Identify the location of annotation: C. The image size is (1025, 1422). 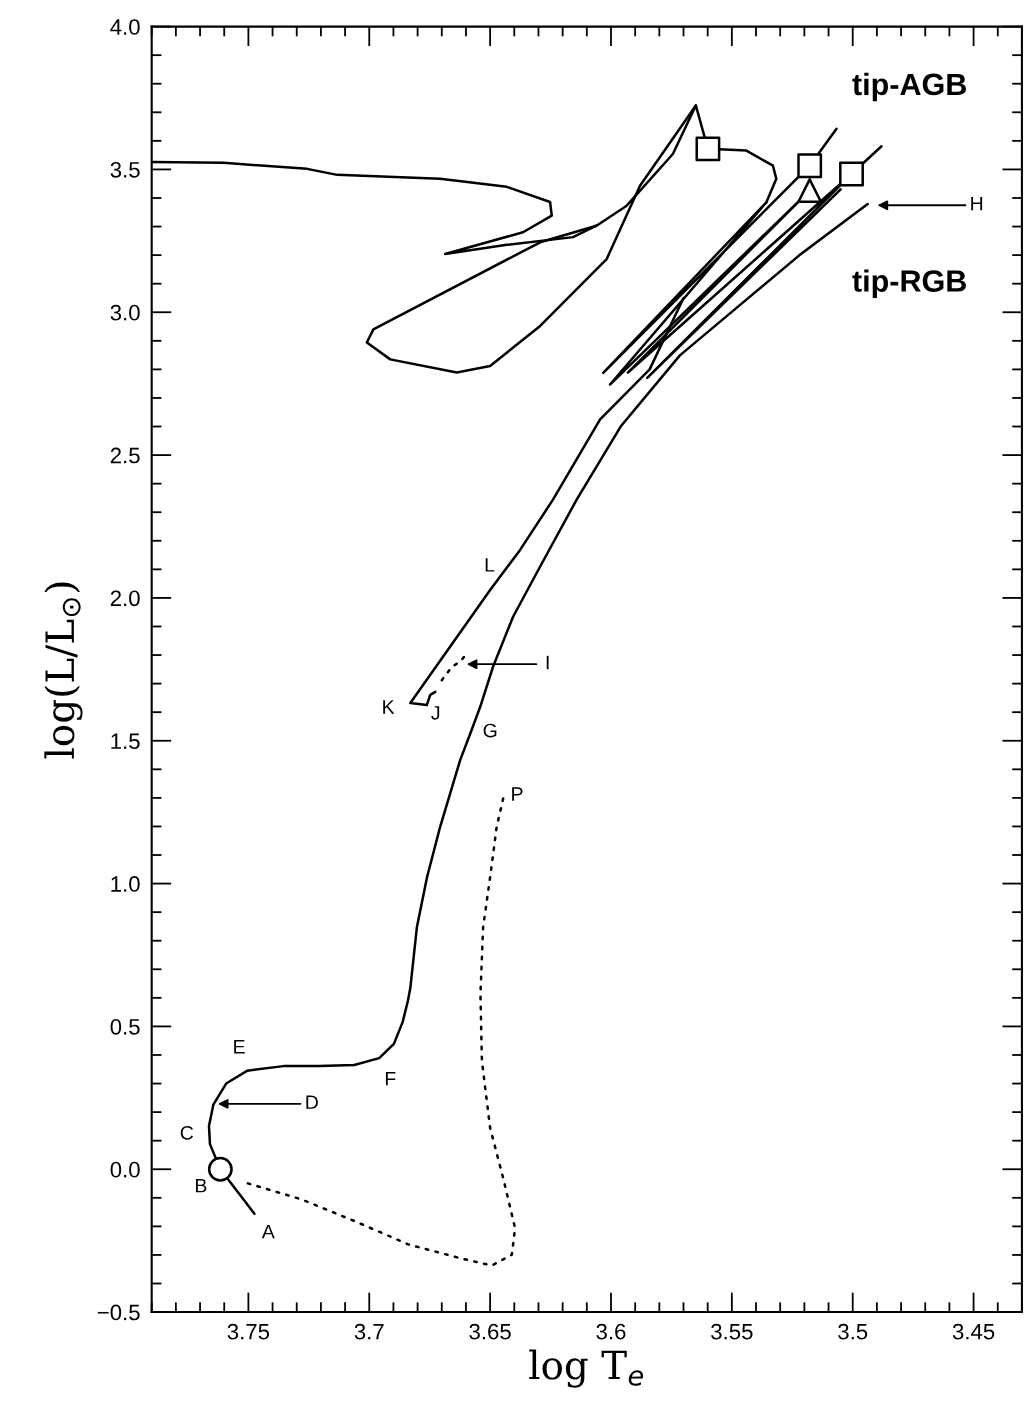
(187, 1132).